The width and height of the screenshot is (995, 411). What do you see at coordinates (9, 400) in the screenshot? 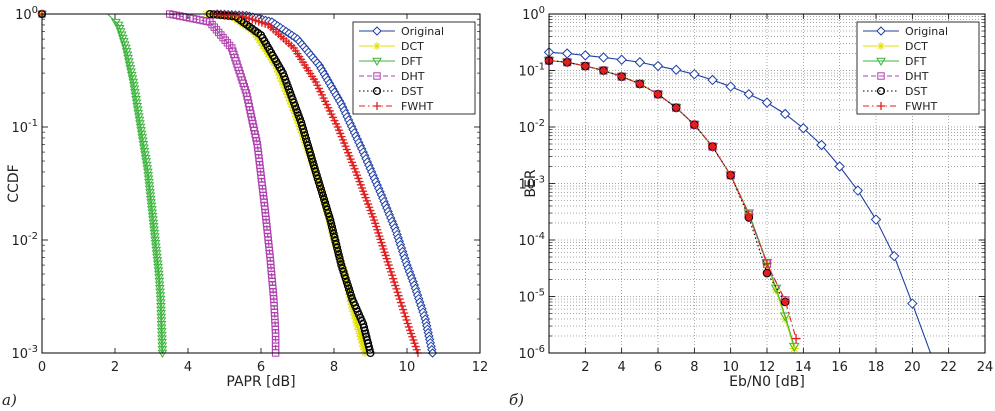
I see `panel-label: а)` at bounding box center [9, 400].